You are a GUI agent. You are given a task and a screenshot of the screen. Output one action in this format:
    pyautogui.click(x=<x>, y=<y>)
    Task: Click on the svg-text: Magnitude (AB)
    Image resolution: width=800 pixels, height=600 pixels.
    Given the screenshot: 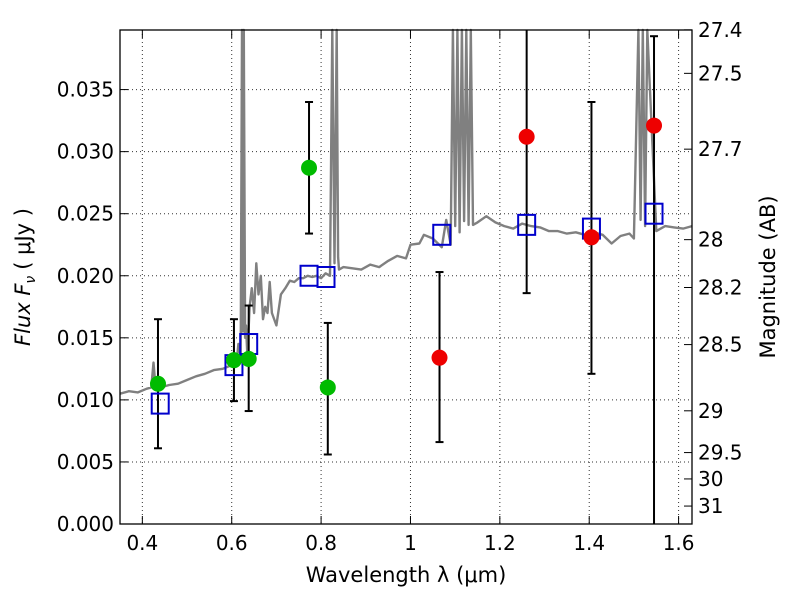 What is the action you would take?
    pyautogui.click(x=768, y=276)
    